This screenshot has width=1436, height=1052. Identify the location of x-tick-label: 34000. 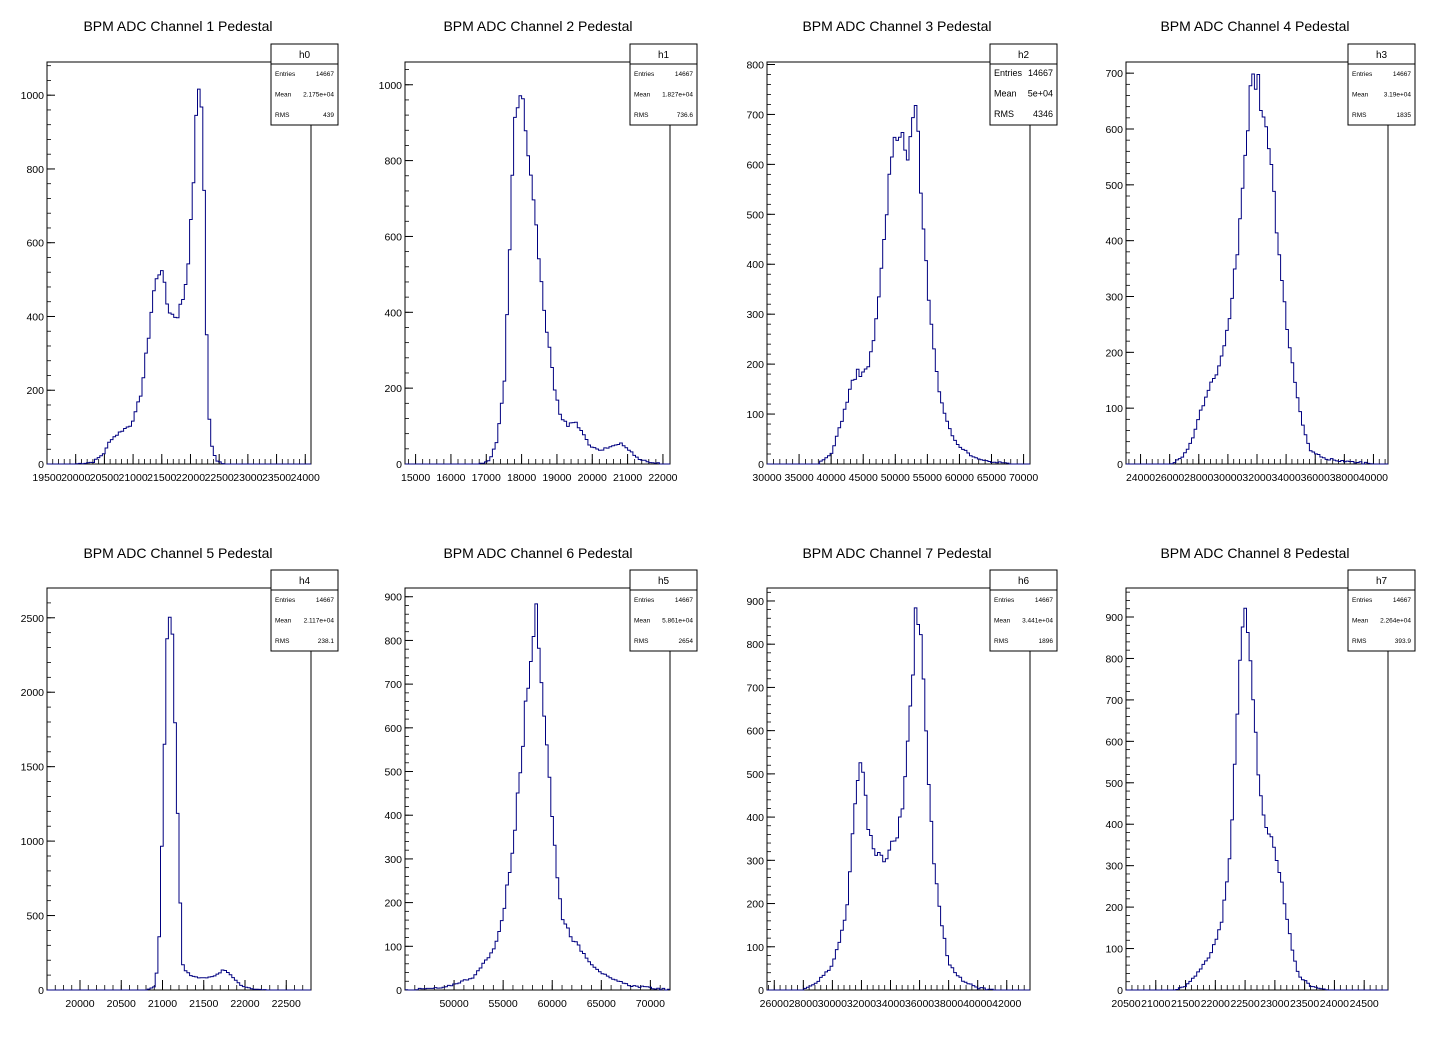
(1286, 478).